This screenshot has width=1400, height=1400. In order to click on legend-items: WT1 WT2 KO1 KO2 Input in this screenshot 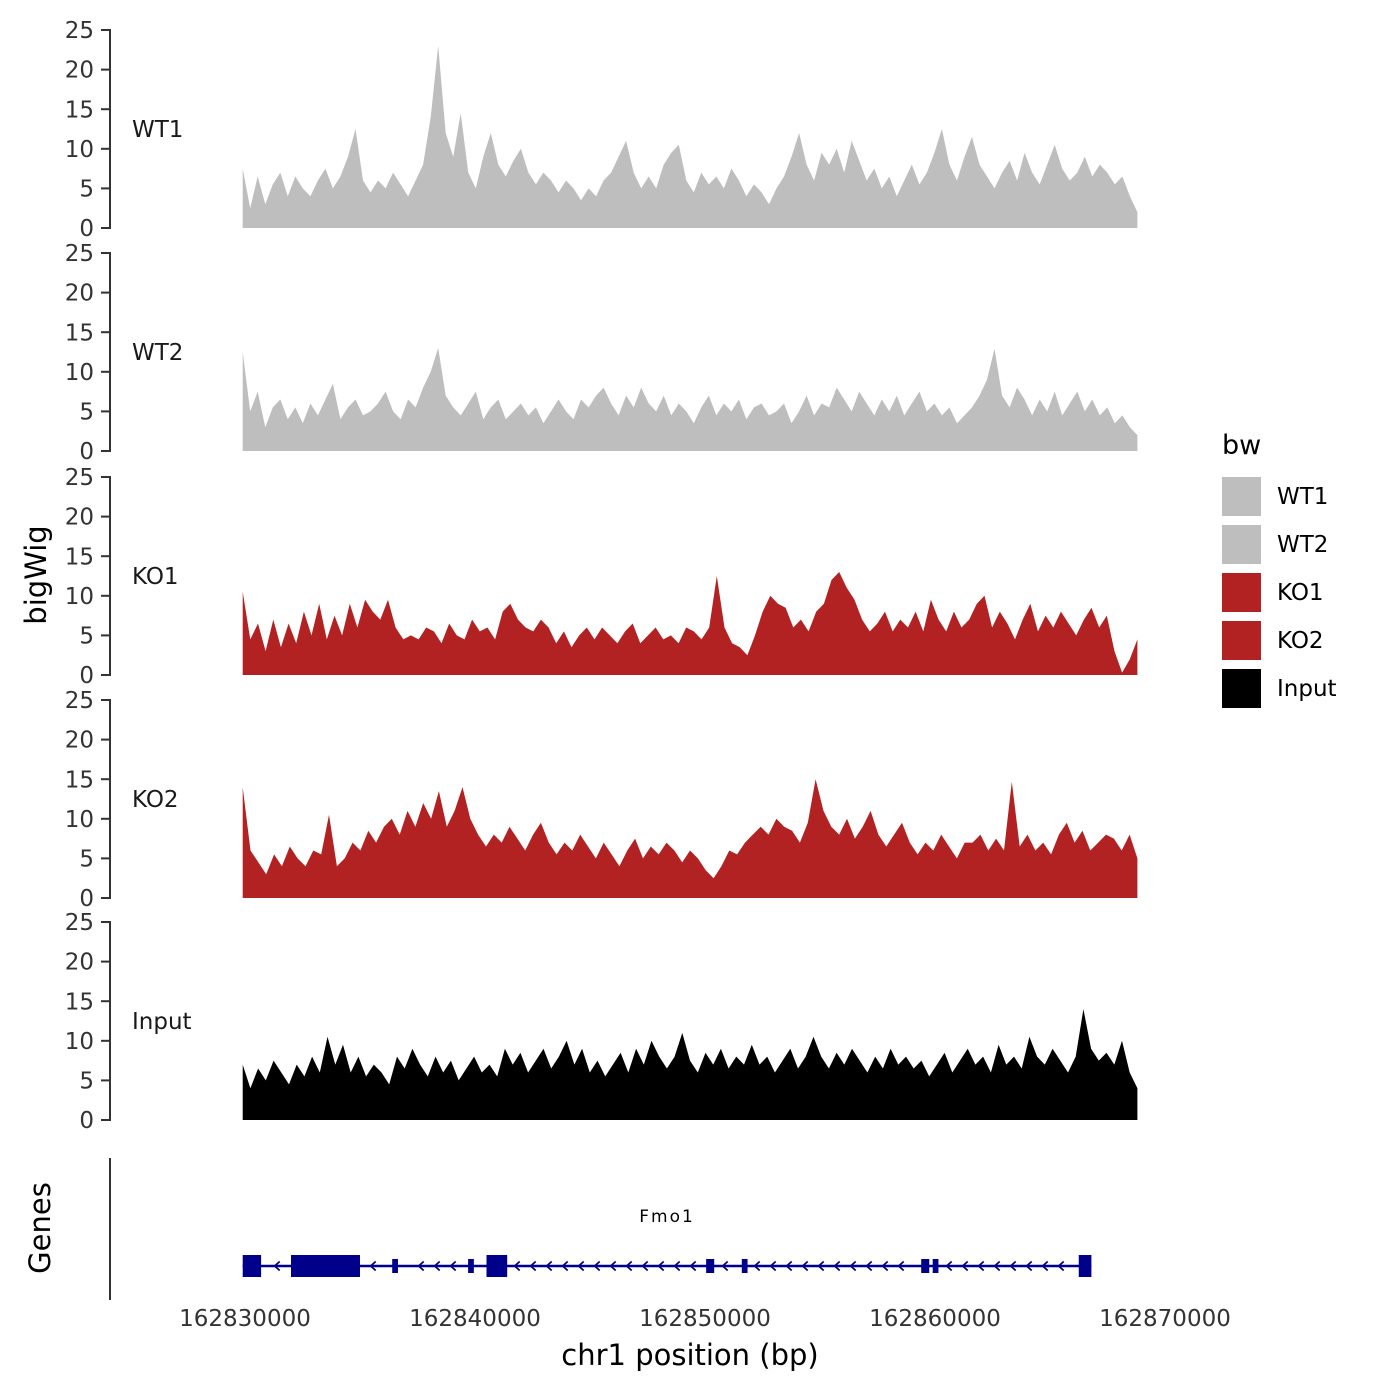, I will do `click(1279, 592)`.